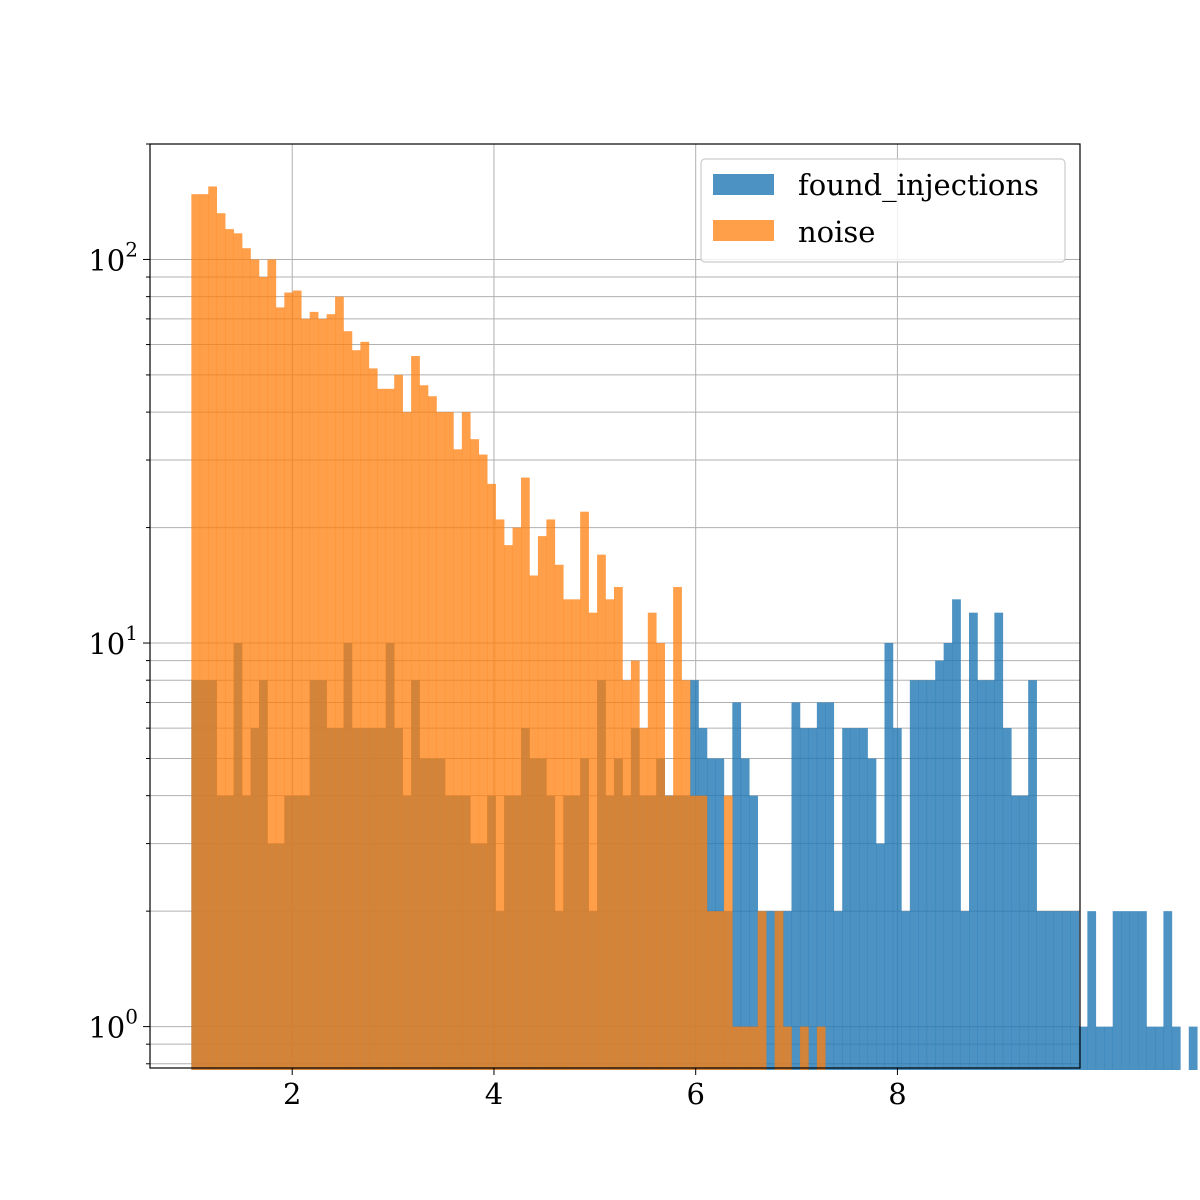 This screenshot has width=1200, height=1200. Describe the element at coordinates (292, 1094) in the screenshot. I see `x-tick-label: 2` at that location.